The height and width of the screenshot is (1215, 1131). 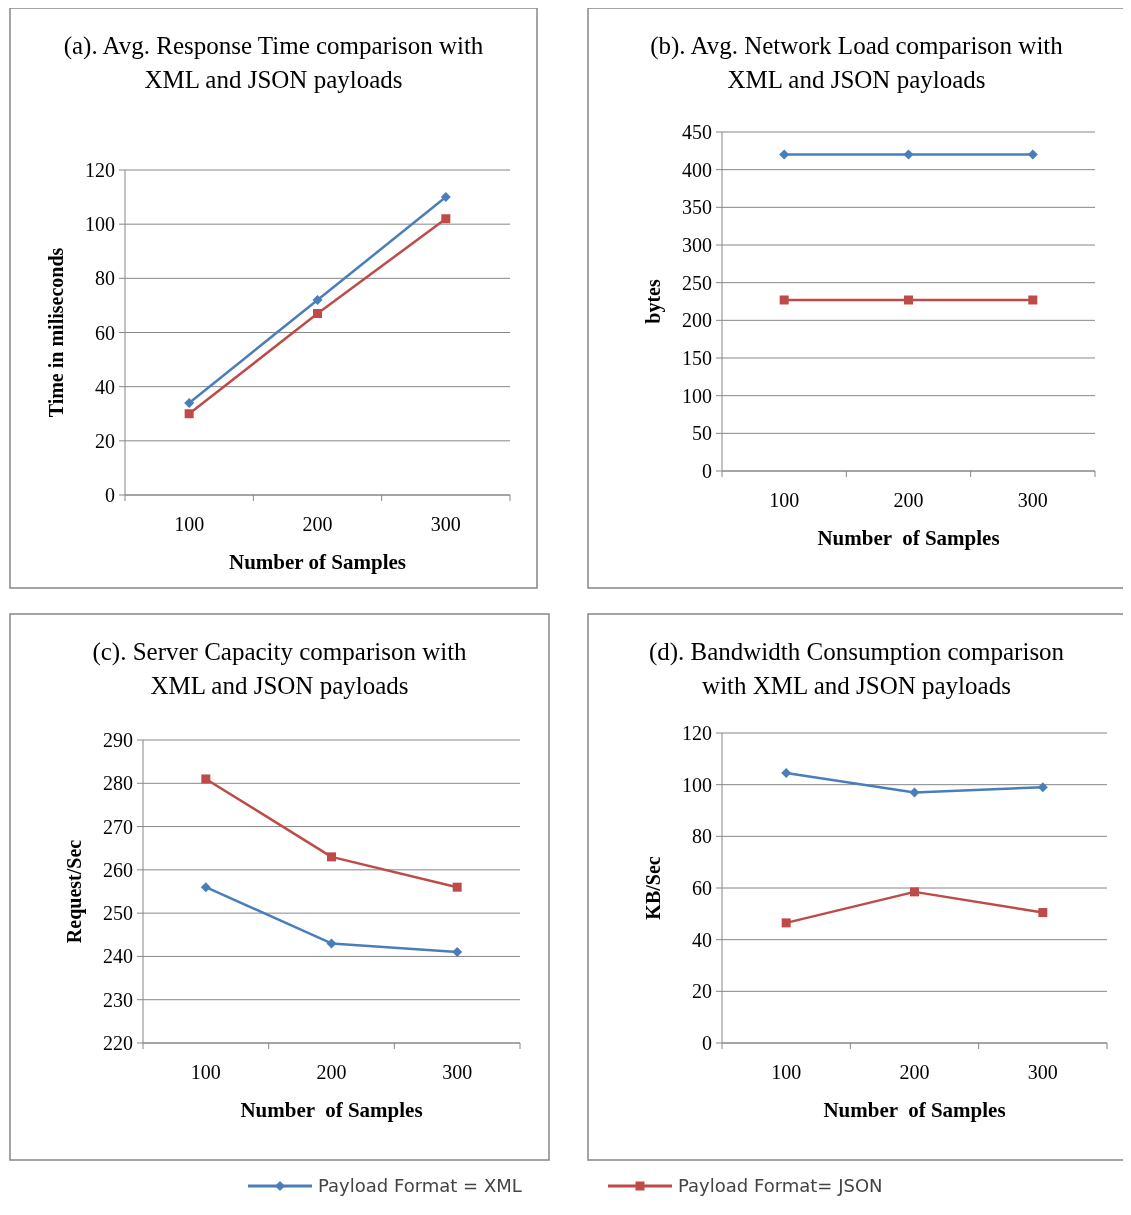 I want to click on y-tick-label: 350, so click(x=697, y=207).